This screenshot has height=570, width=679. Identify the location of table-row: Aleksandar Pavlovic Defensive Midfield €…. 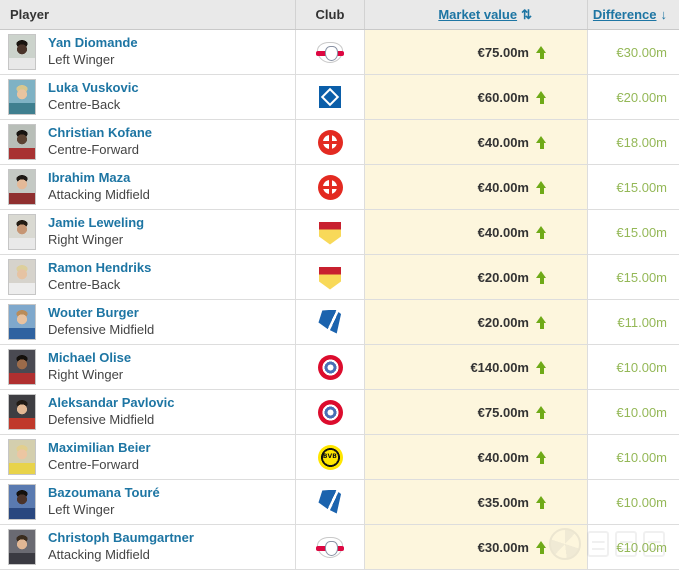
(339, 412).